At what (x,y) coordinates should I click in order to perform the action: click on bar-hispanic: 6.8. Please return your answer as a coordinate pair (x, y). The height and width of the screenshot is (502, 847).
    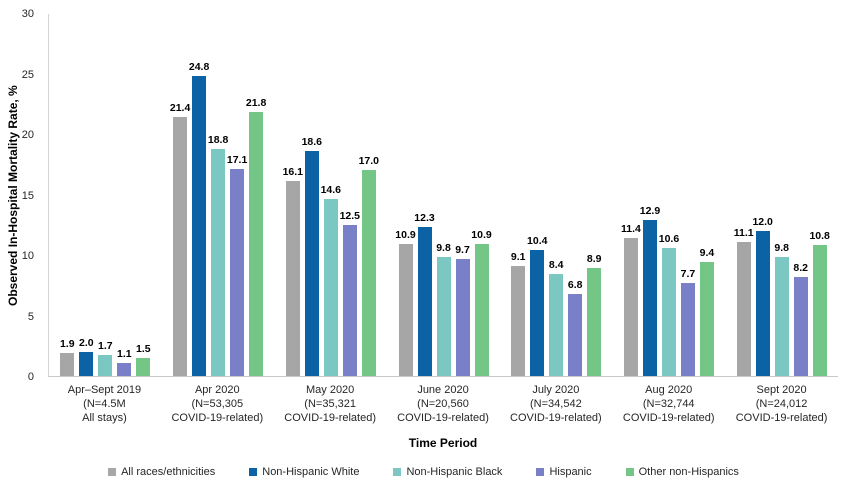
    Looking at the image, I should click on (575, 327).